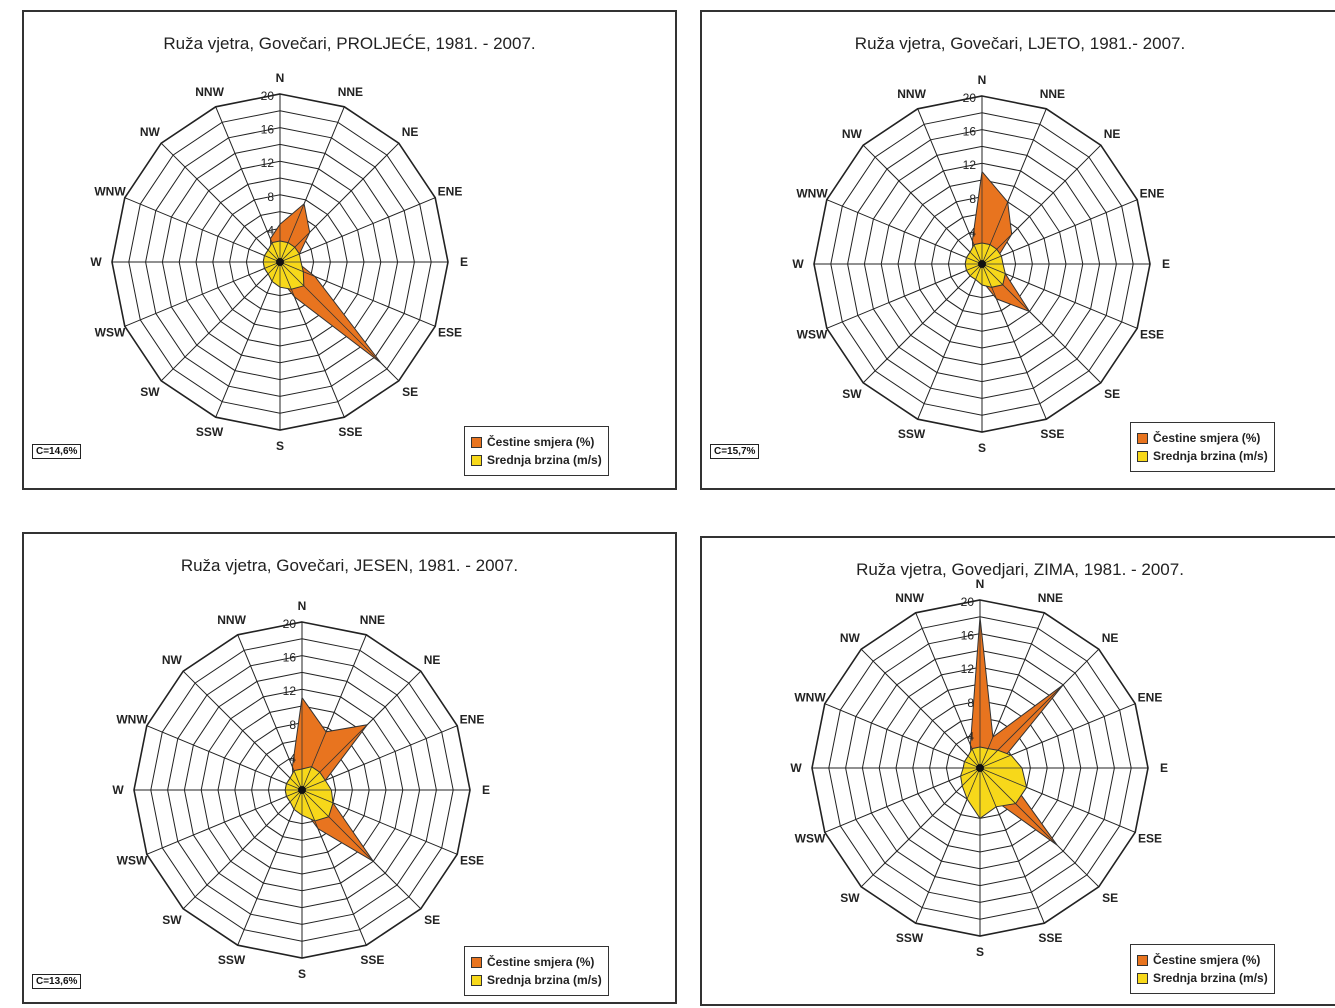  I want to click on direction-label: NNE, so click(350, 92).